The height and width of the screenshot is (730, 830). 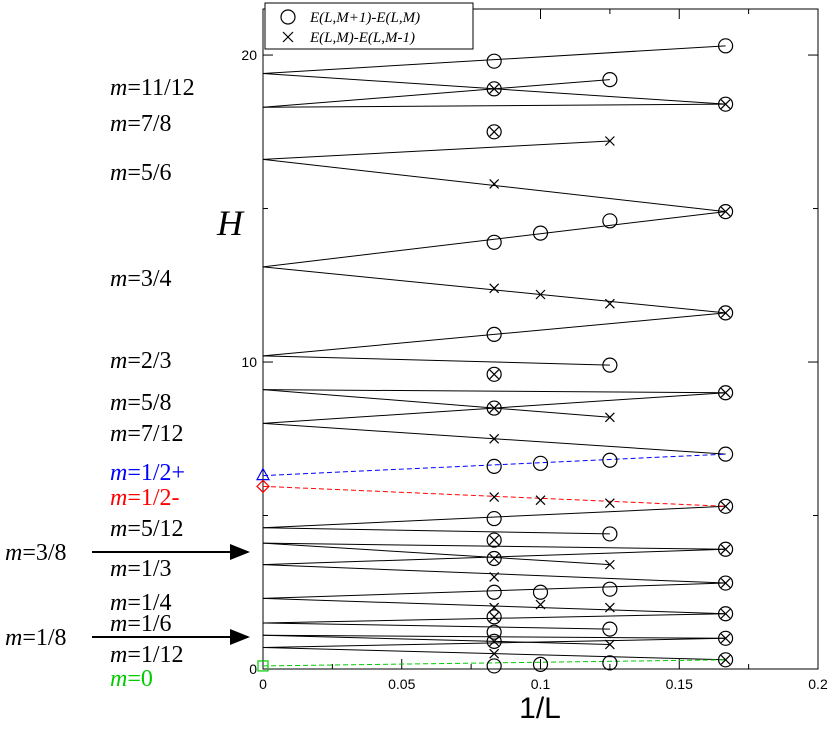 I want to click on magnetization-label: m=5/6, so click(x=141, y=173).